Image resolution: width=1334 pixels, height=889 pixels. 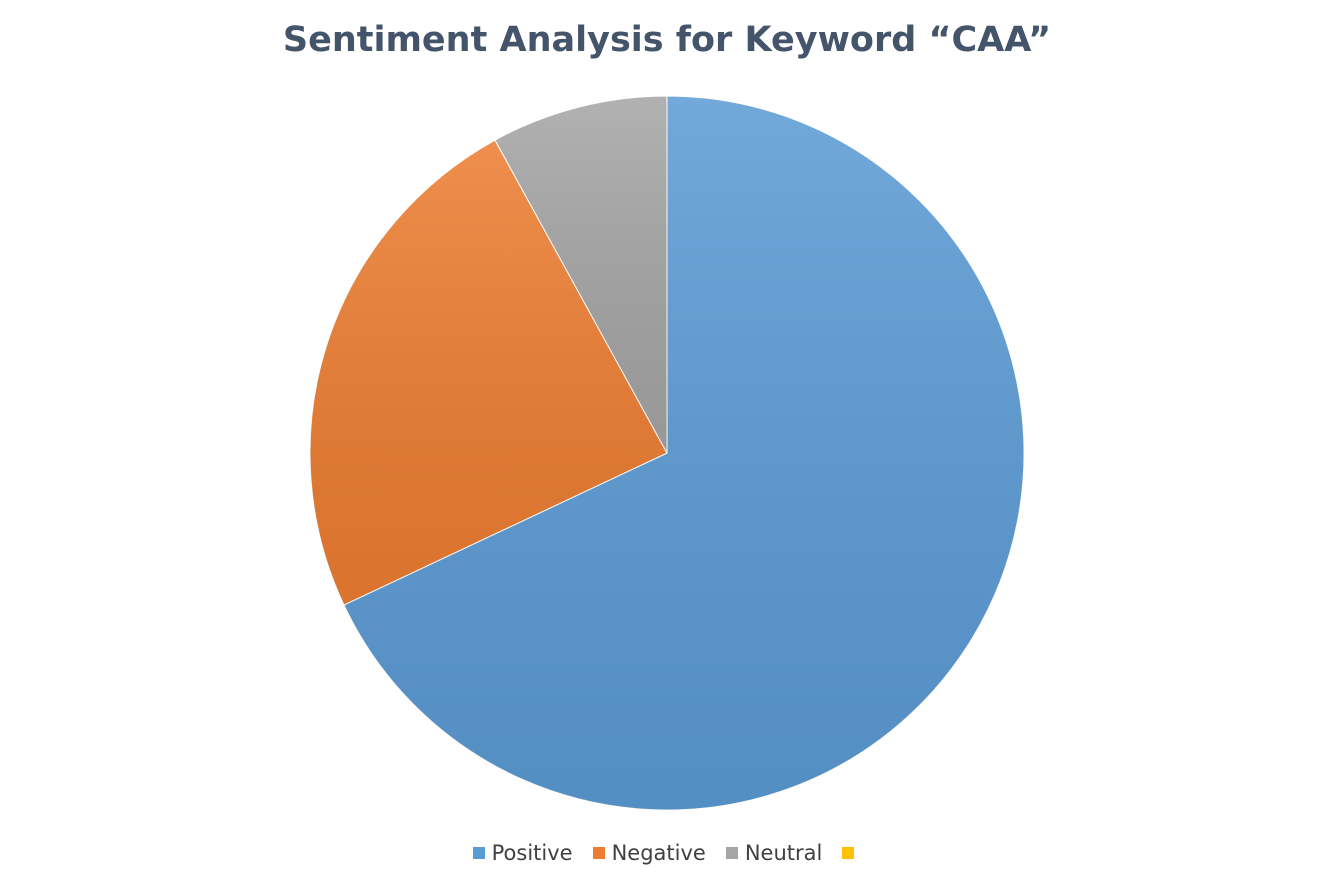 I want to click on legend: Positive Negative Neutral, so click(x=667, y=853).